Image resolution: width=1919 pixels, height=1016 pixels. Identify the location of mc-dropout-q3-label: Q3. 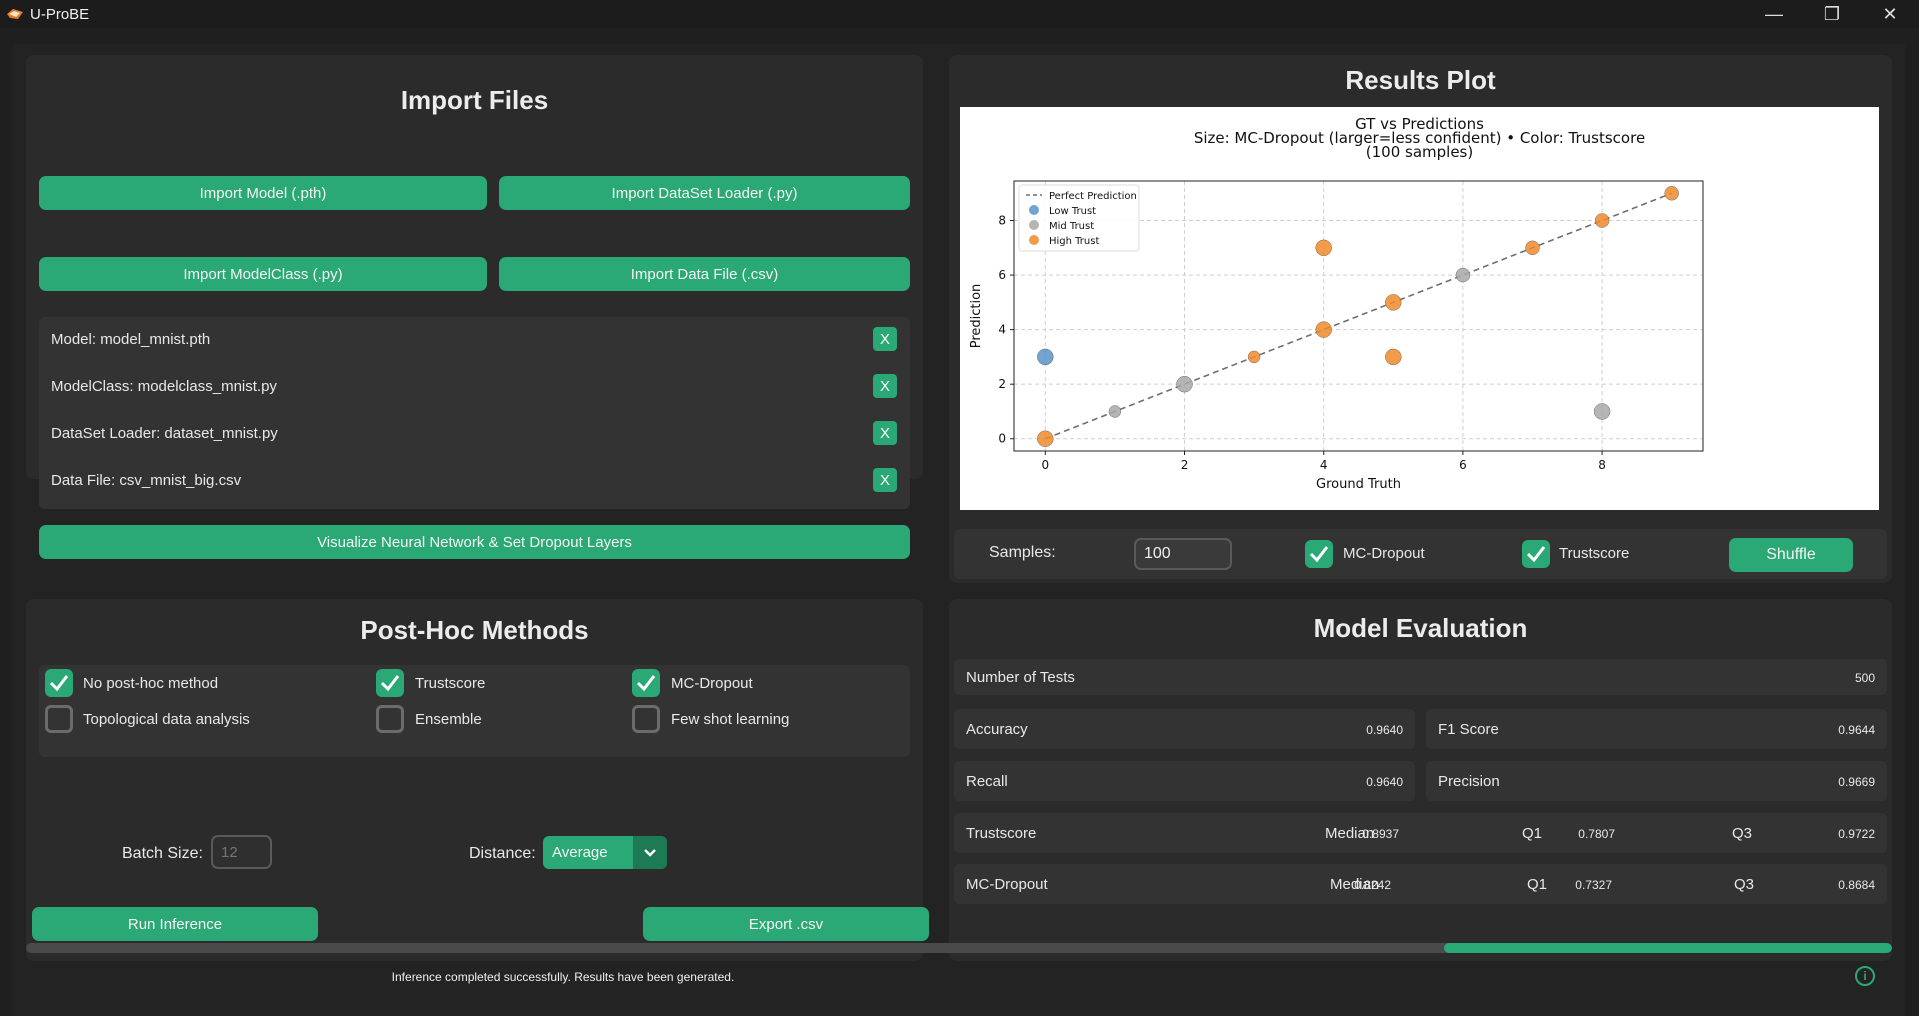
(1744, 884).